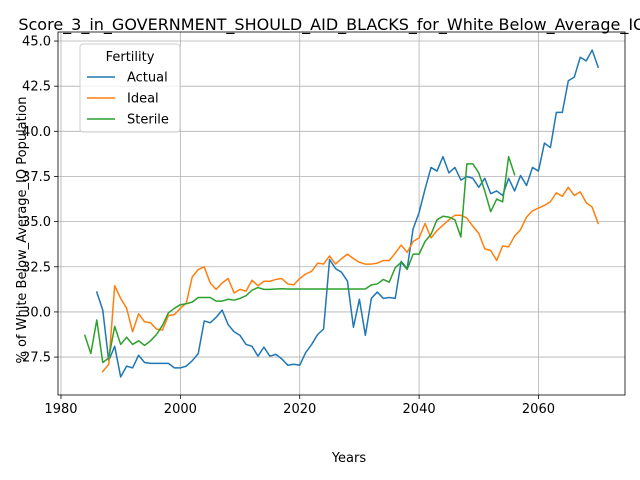 The width and height of the screenshot is (640, 480). Describe the element at coordinates (147, 78) in the screenshot. I see `legend-label-actual: Actual` at that location.